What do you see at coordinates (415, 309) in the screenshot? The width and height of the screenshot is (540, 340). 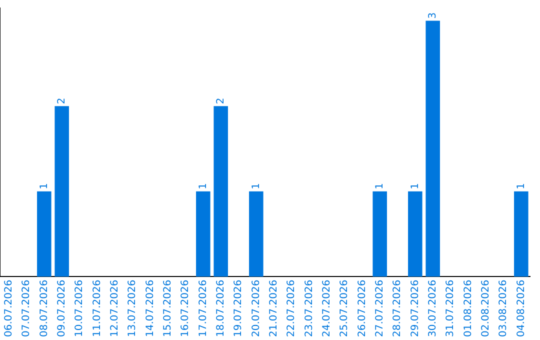 I see `x-tick-label: 29.07.2026` at bounding box center [415, 309].